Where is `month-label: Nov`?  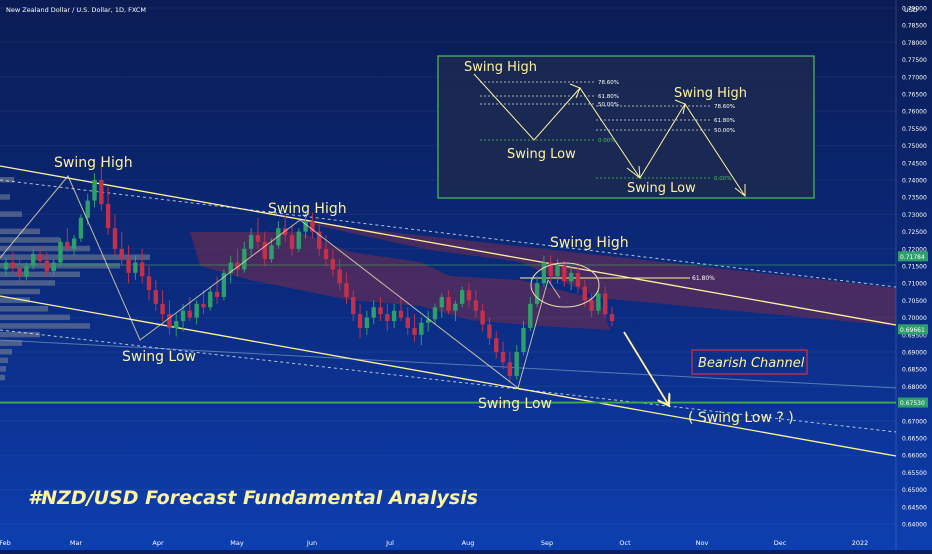 month-label: Nov is located at coordinates (702, 543).